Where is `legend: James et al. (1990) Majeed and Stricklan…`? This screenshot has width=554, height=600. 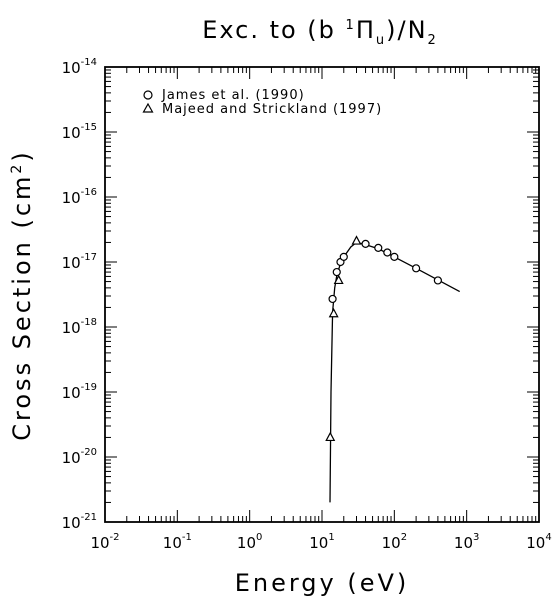 legend: James et al. (1990) Majeed and Stricklan… is located at coordinates (262, 102).